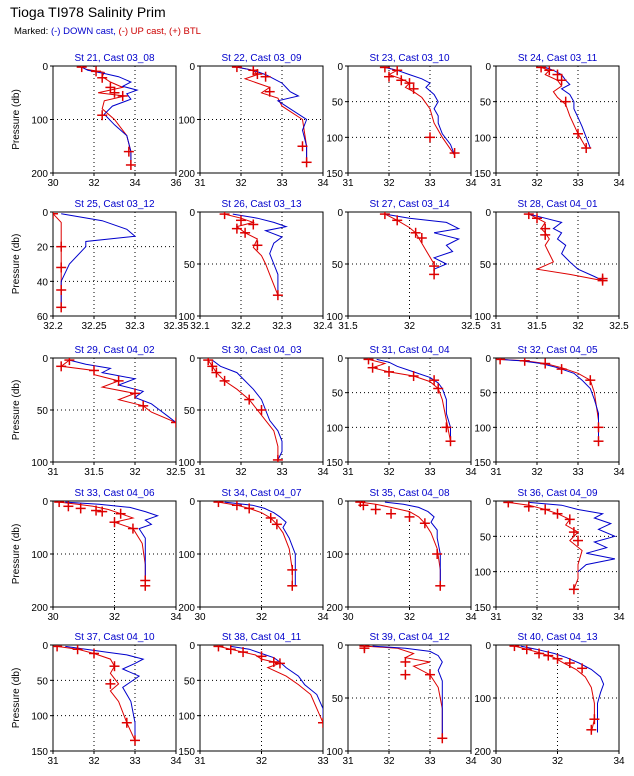 The height and width of the screenshot is (776, 634). What do you see at coordinates (409, 350) in the screenshot?
I see `panel-title: St 31, Cast 04_04` at bounding box center [409, 350].